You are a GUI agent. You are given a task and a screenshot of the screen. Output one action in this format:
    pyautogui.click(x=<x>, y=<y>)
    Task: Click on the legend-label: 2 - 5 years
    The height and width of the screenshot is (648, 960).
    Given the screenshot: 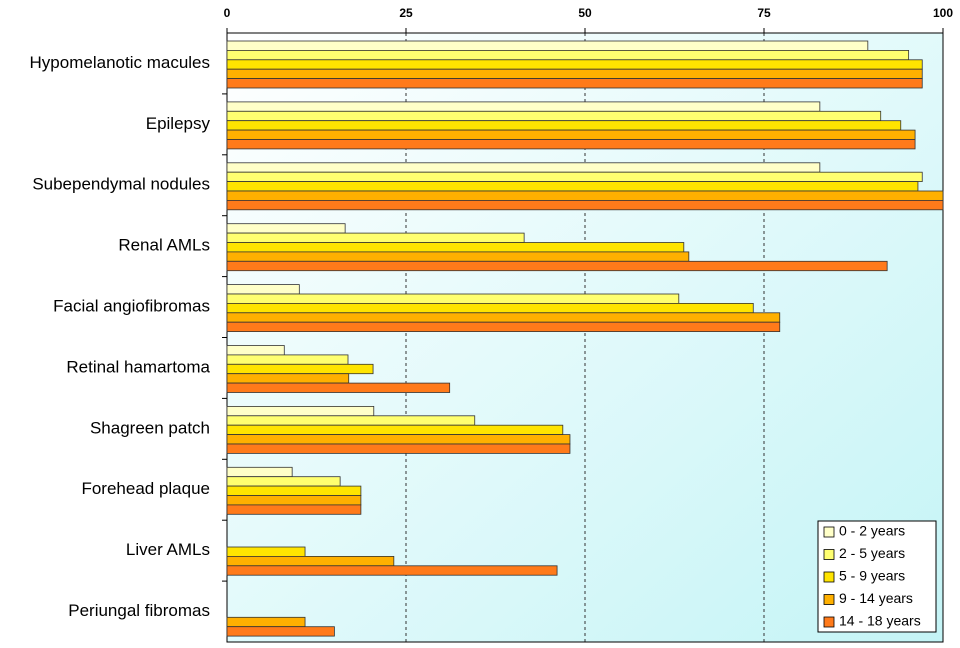 What is the action you would take?
    pyautogui.click(x=872, y=553)
    